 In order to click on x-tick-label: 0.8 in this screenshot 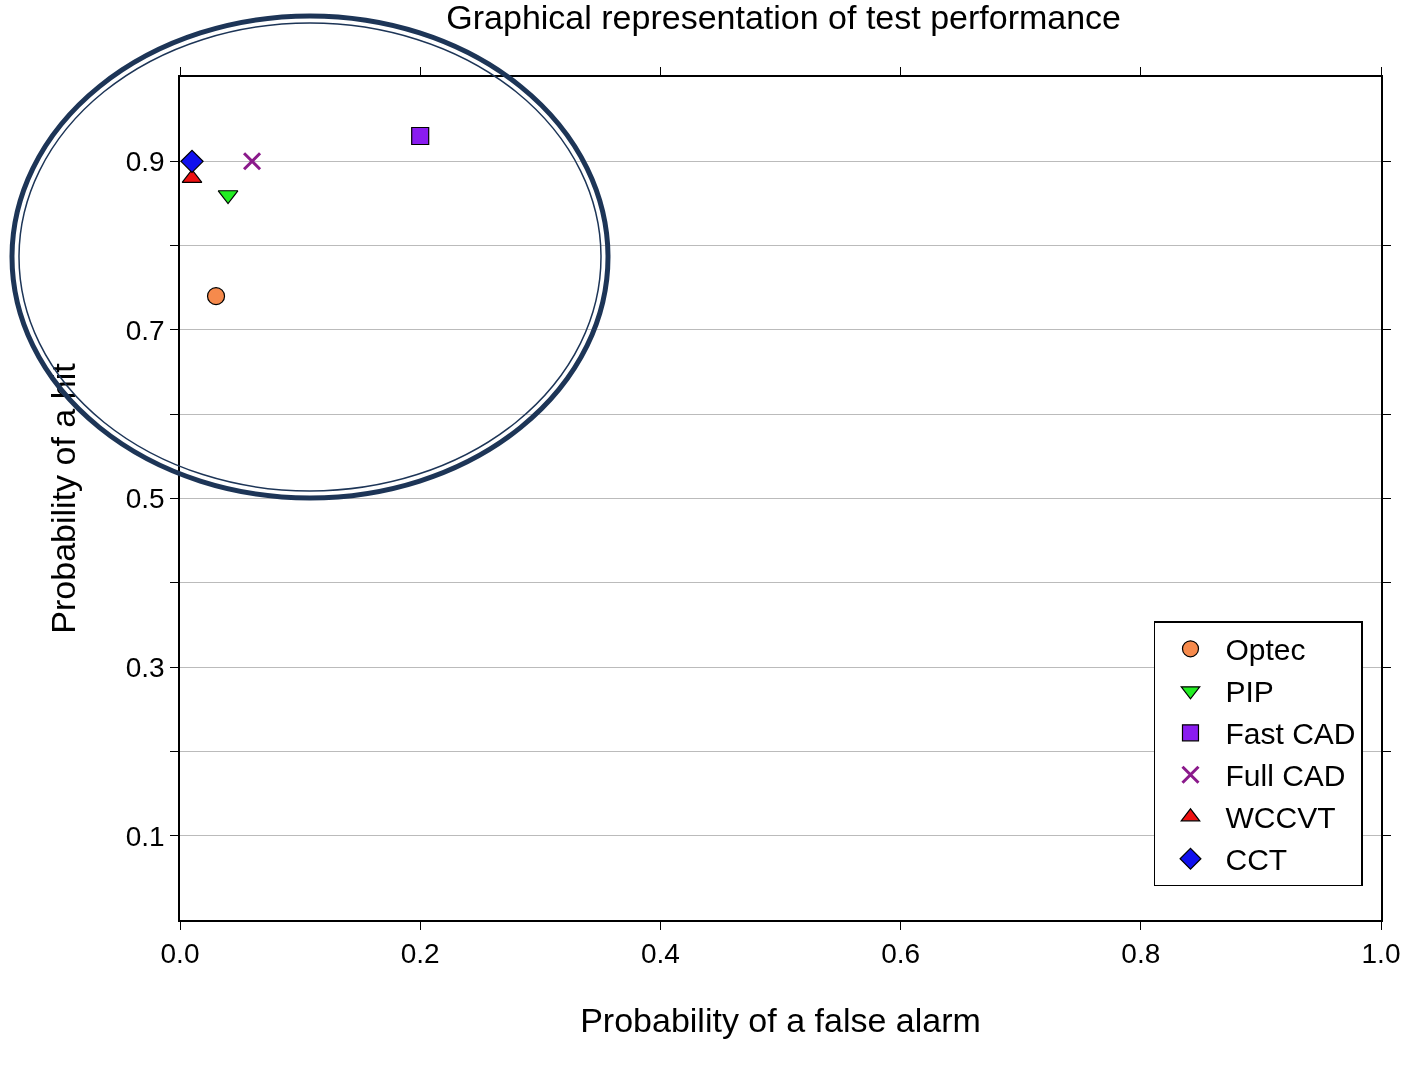, I will do `click(1141, 954)`.